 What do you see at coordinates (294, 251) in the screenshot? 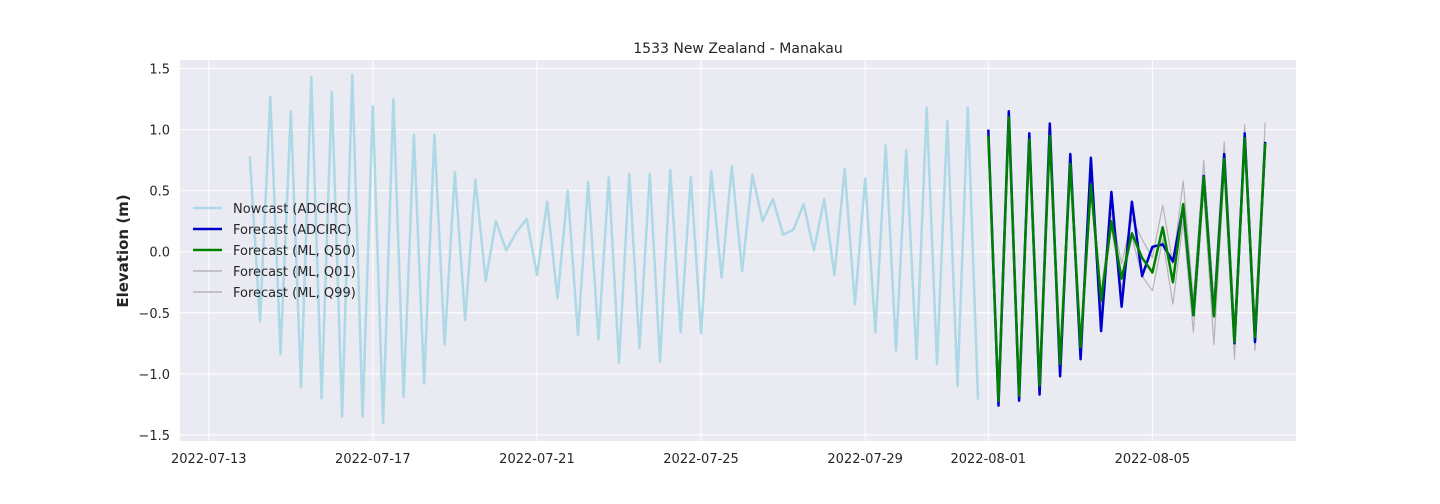
I see `legend-label: Forecast (ML, Q50)` at bounding box center [294, 251].